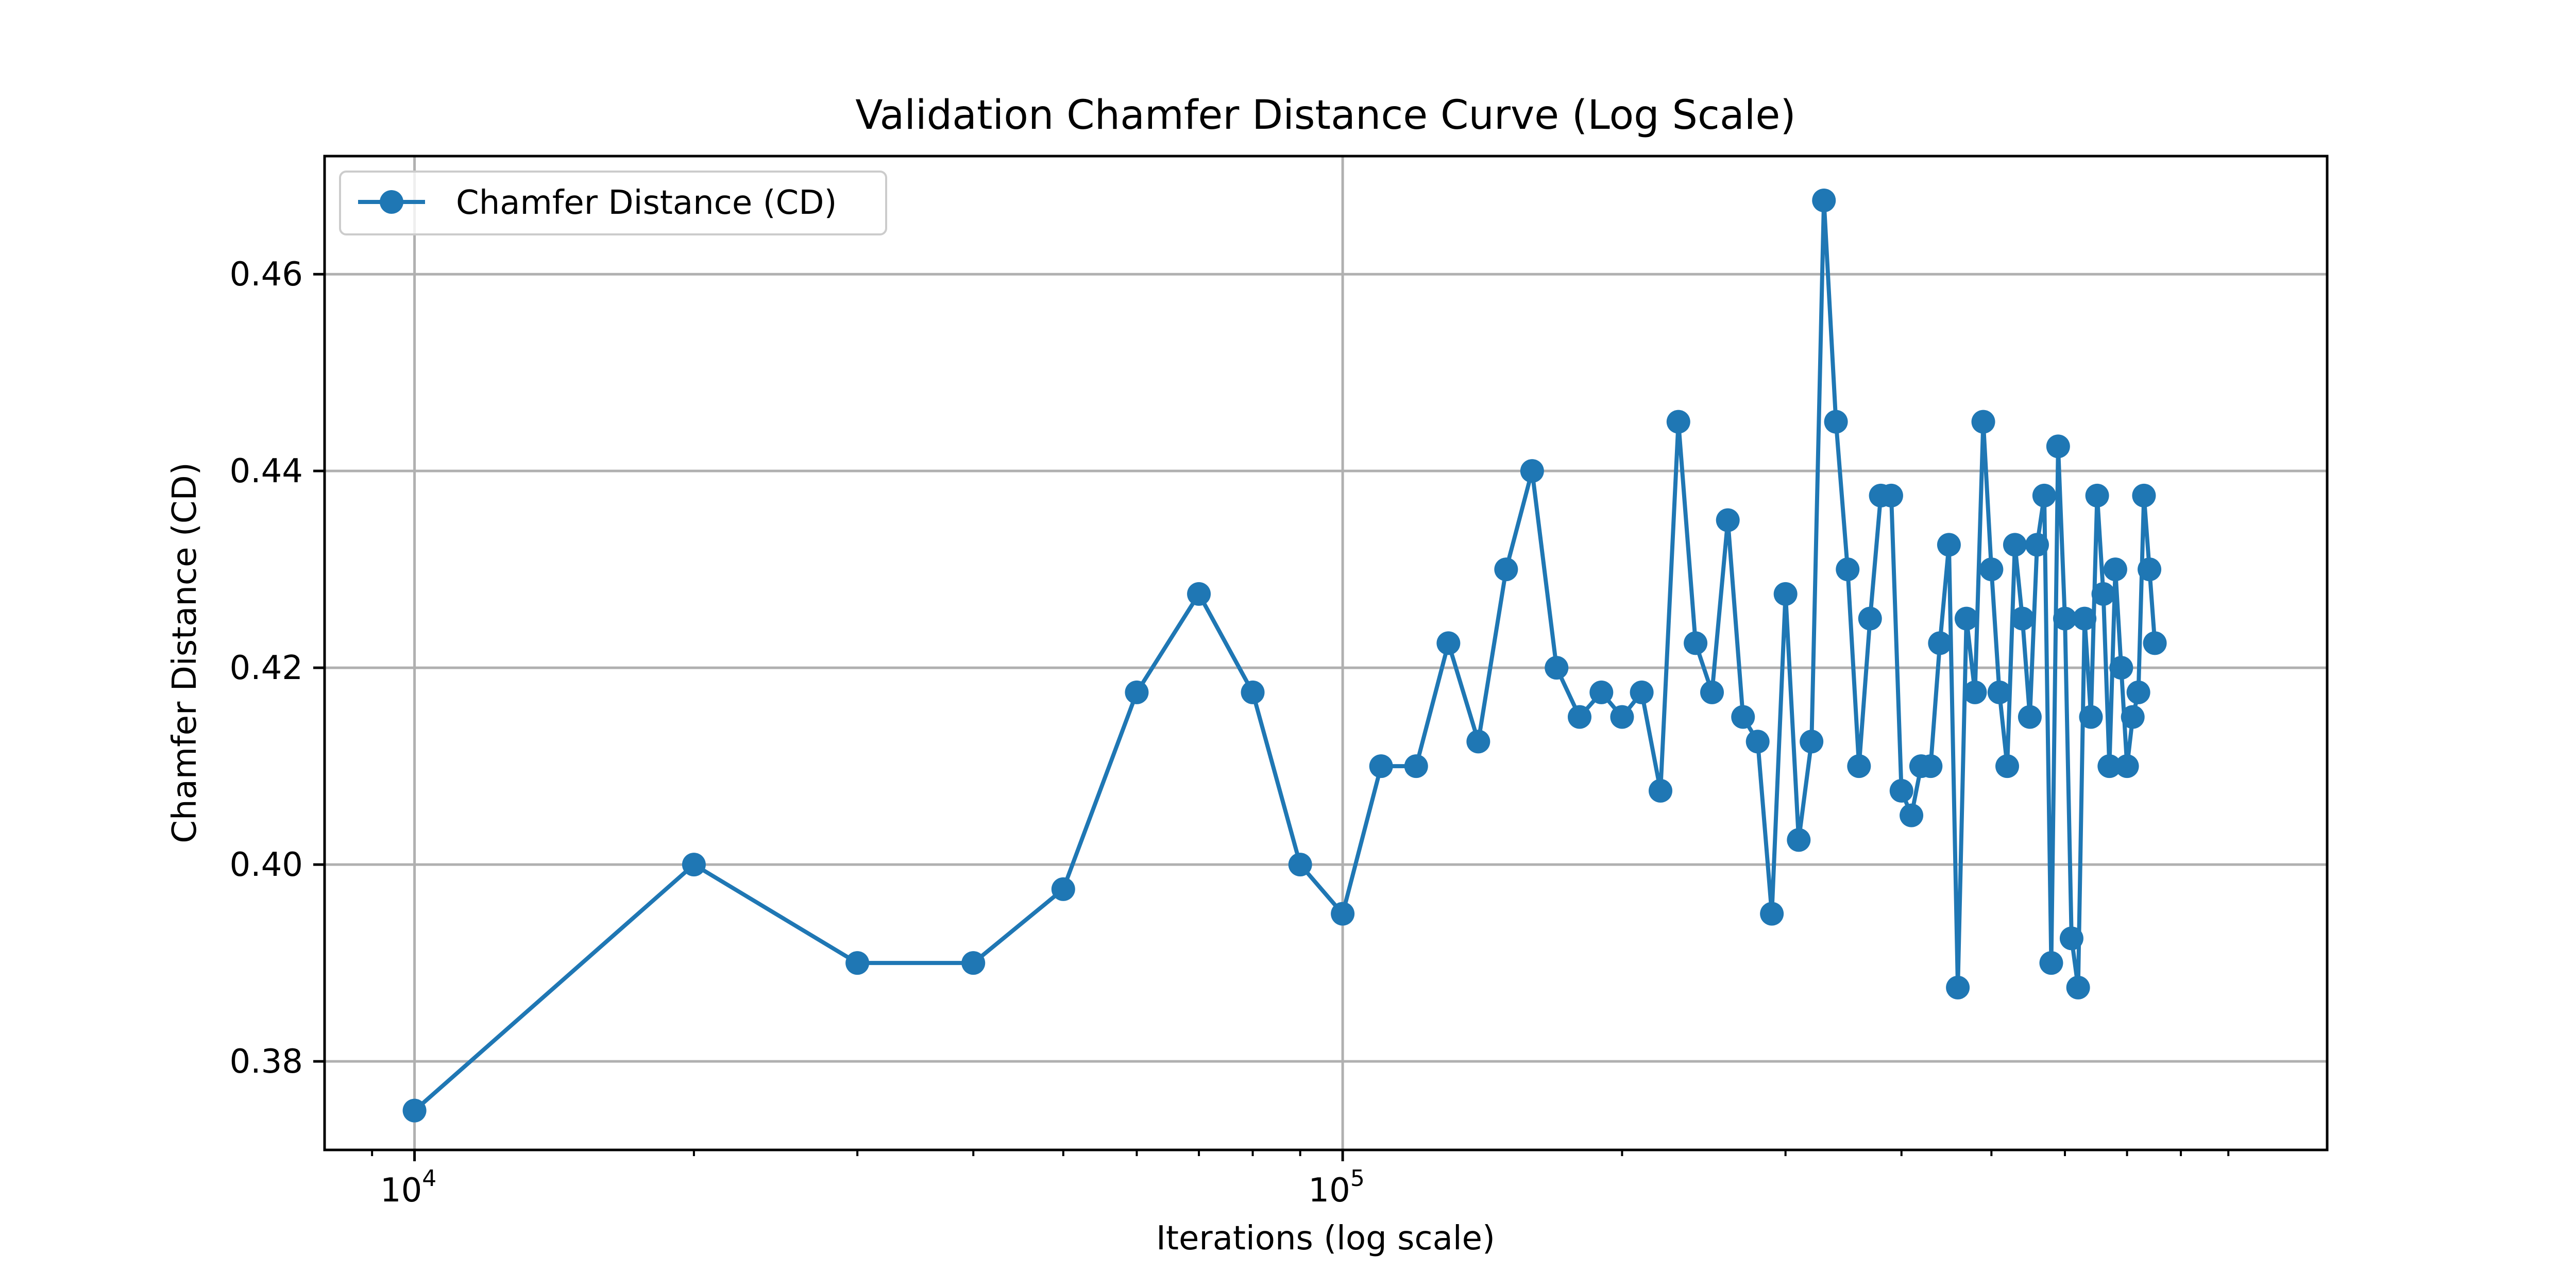 The width and height of the screenshot is (2576, 1288). Describe the element at coordinates (872, 1180) in the screenshot. I see `x-axis-ticks: 10⁴ 10⁵` at that location.